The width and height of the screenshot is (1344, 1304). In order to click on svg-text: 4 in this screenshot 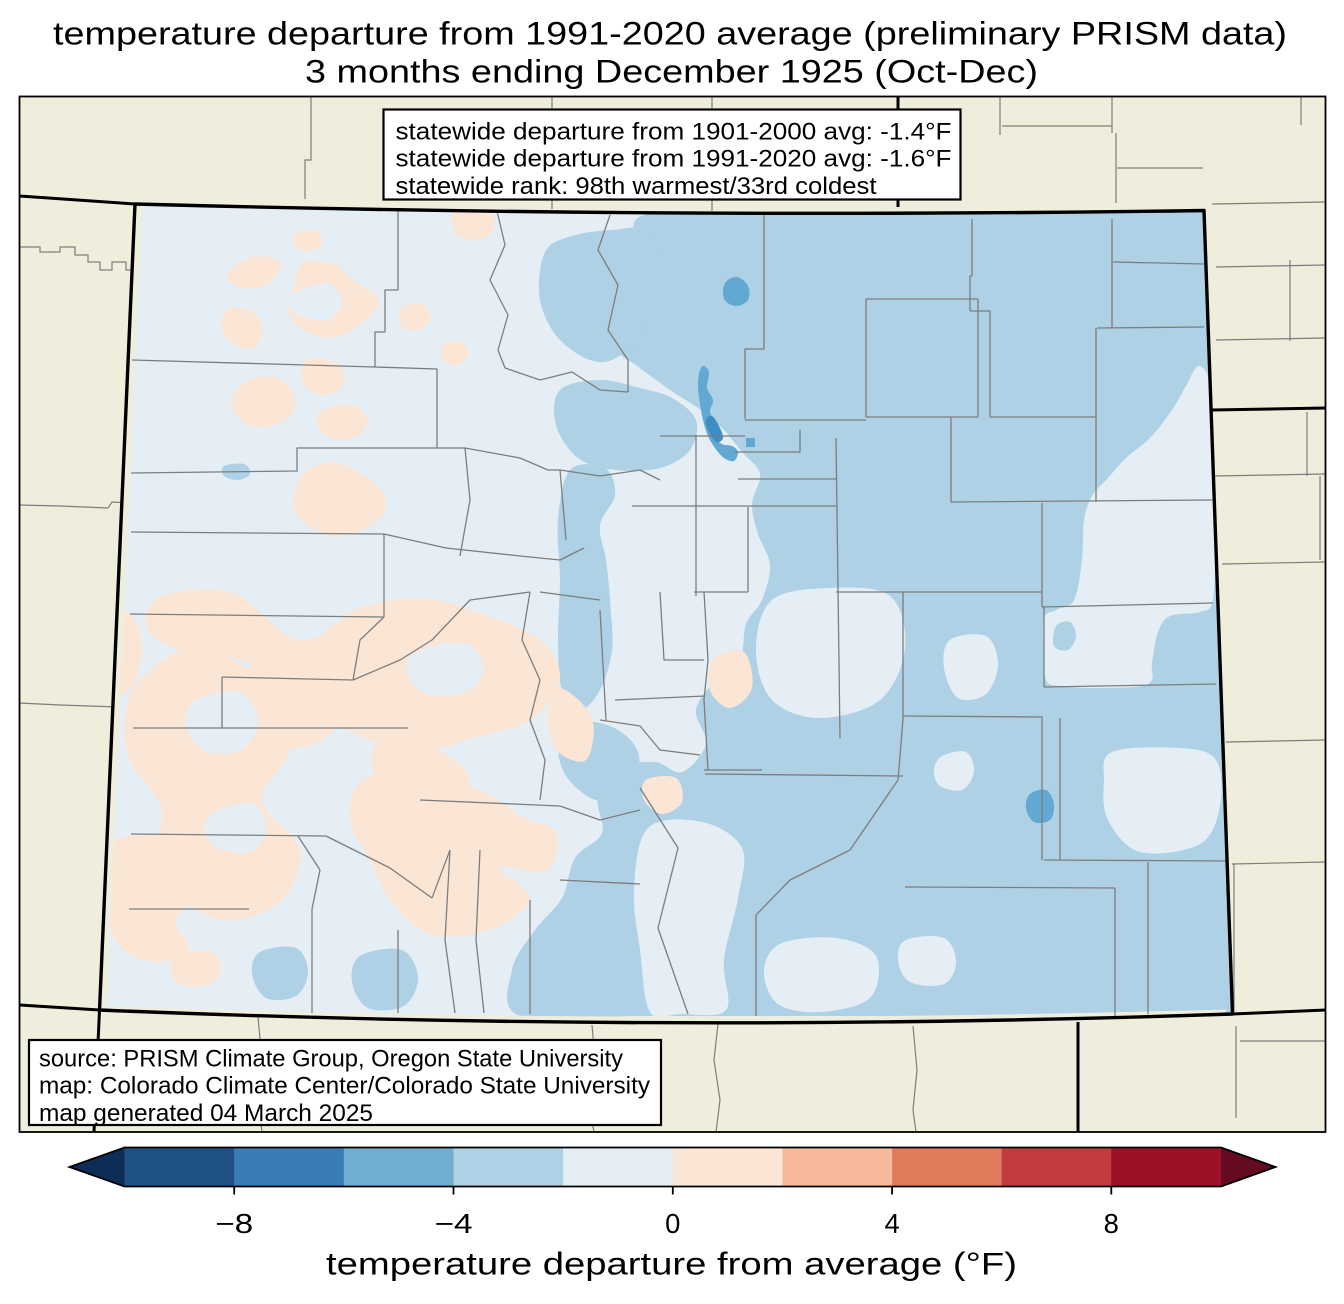, I will do `click(891, 1223)`.